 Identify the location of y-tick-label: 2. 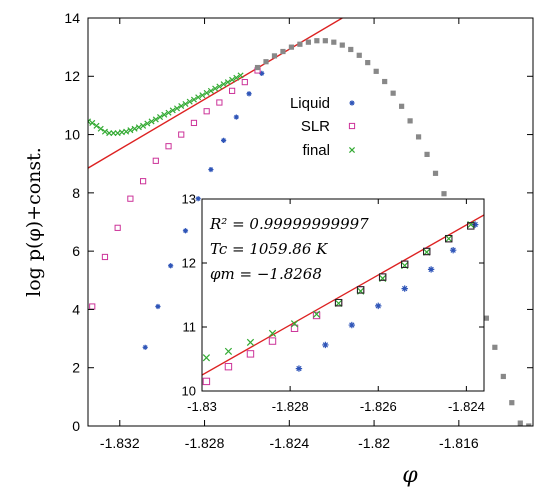
(76, 368).